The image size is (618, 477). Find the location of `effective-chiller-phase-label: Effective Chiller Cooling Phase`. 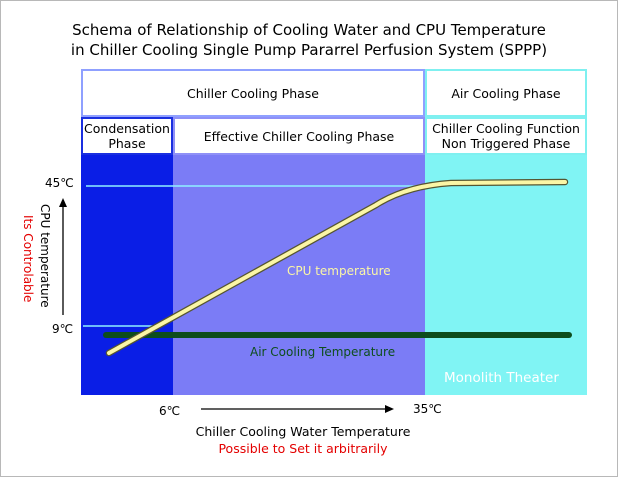

effective-chiller-phase-label: Effective Chiller Cooling Phase is located at coordinates (299, 136).